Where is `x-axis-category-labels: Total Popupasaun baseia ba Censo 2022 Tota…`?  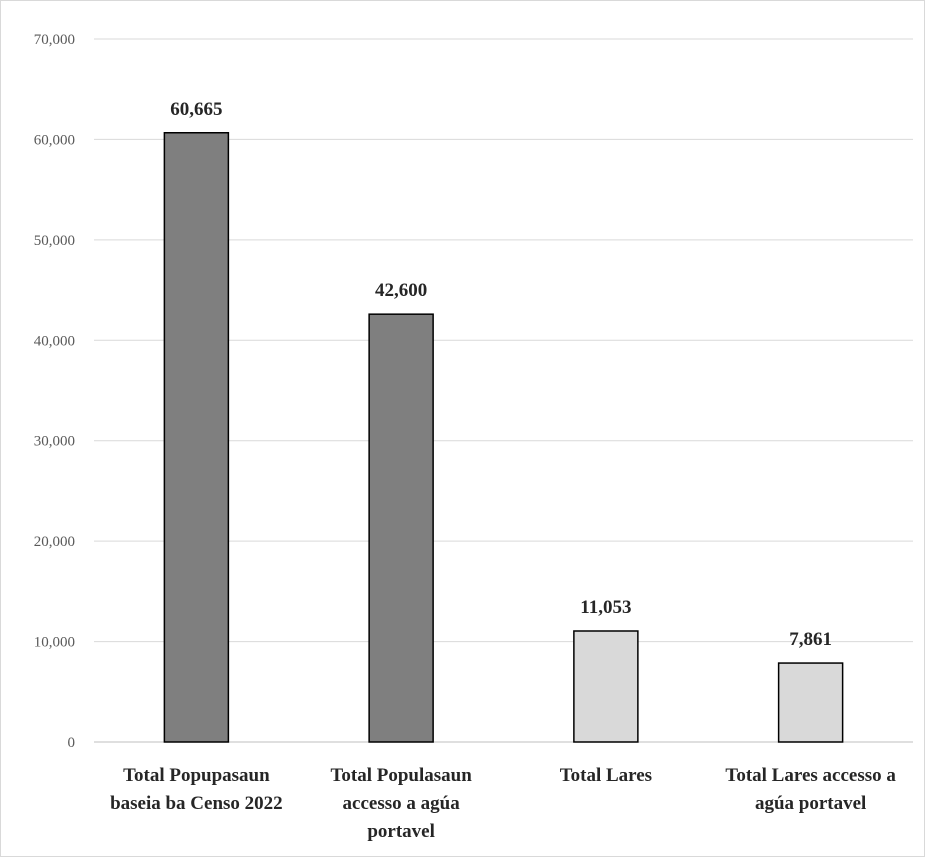 x-axis-category-labels: Total Popupasaun baseia ba Censo 2022 Tota… is located at coordinates (503, 803).